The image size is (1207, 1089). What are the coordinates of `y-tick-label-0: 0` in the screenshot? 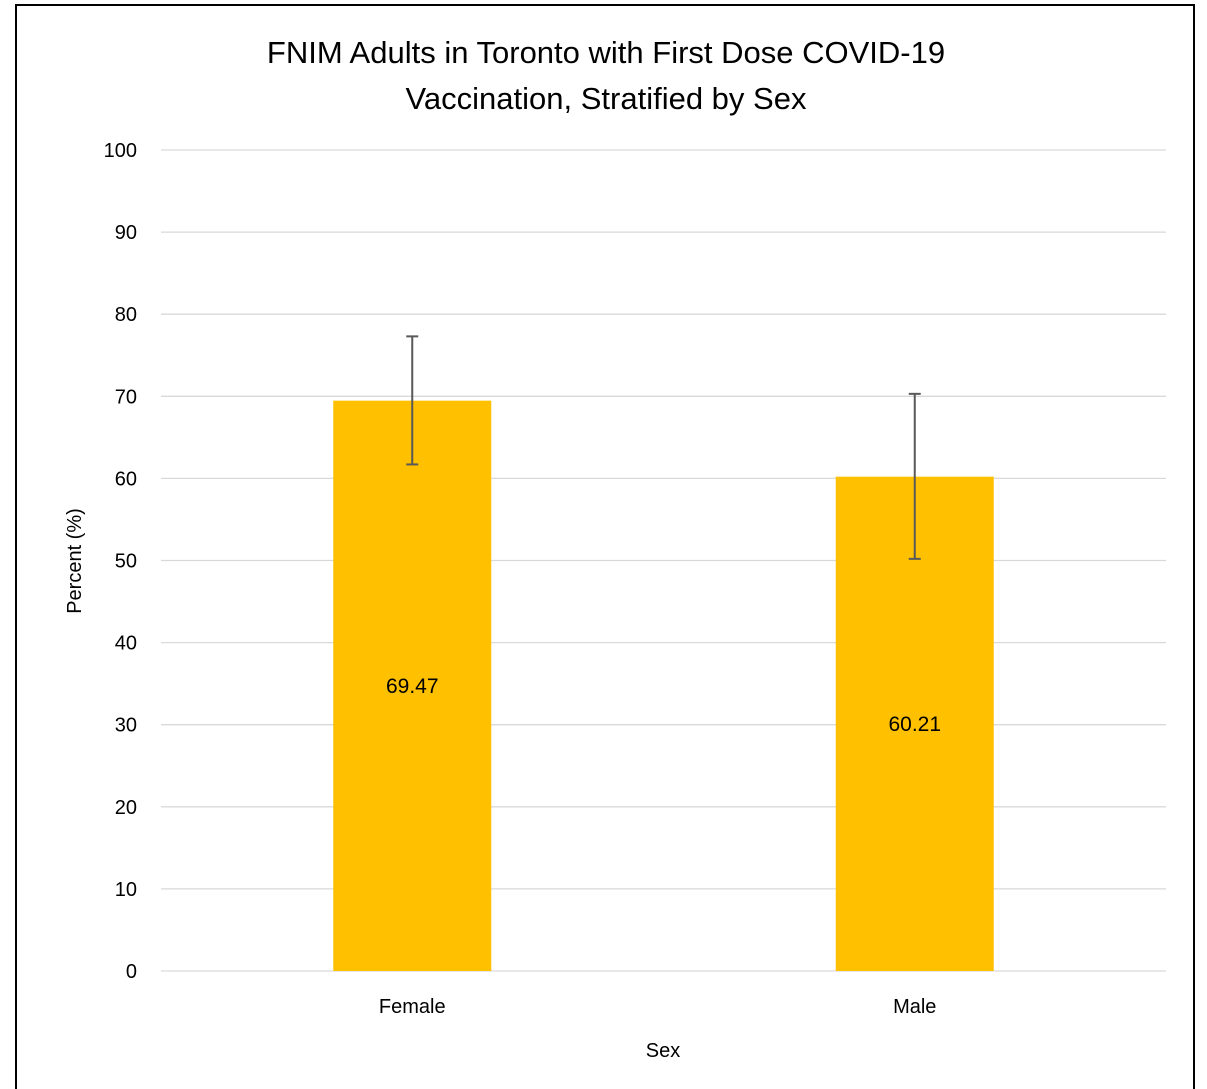 It's located at (131, 972).